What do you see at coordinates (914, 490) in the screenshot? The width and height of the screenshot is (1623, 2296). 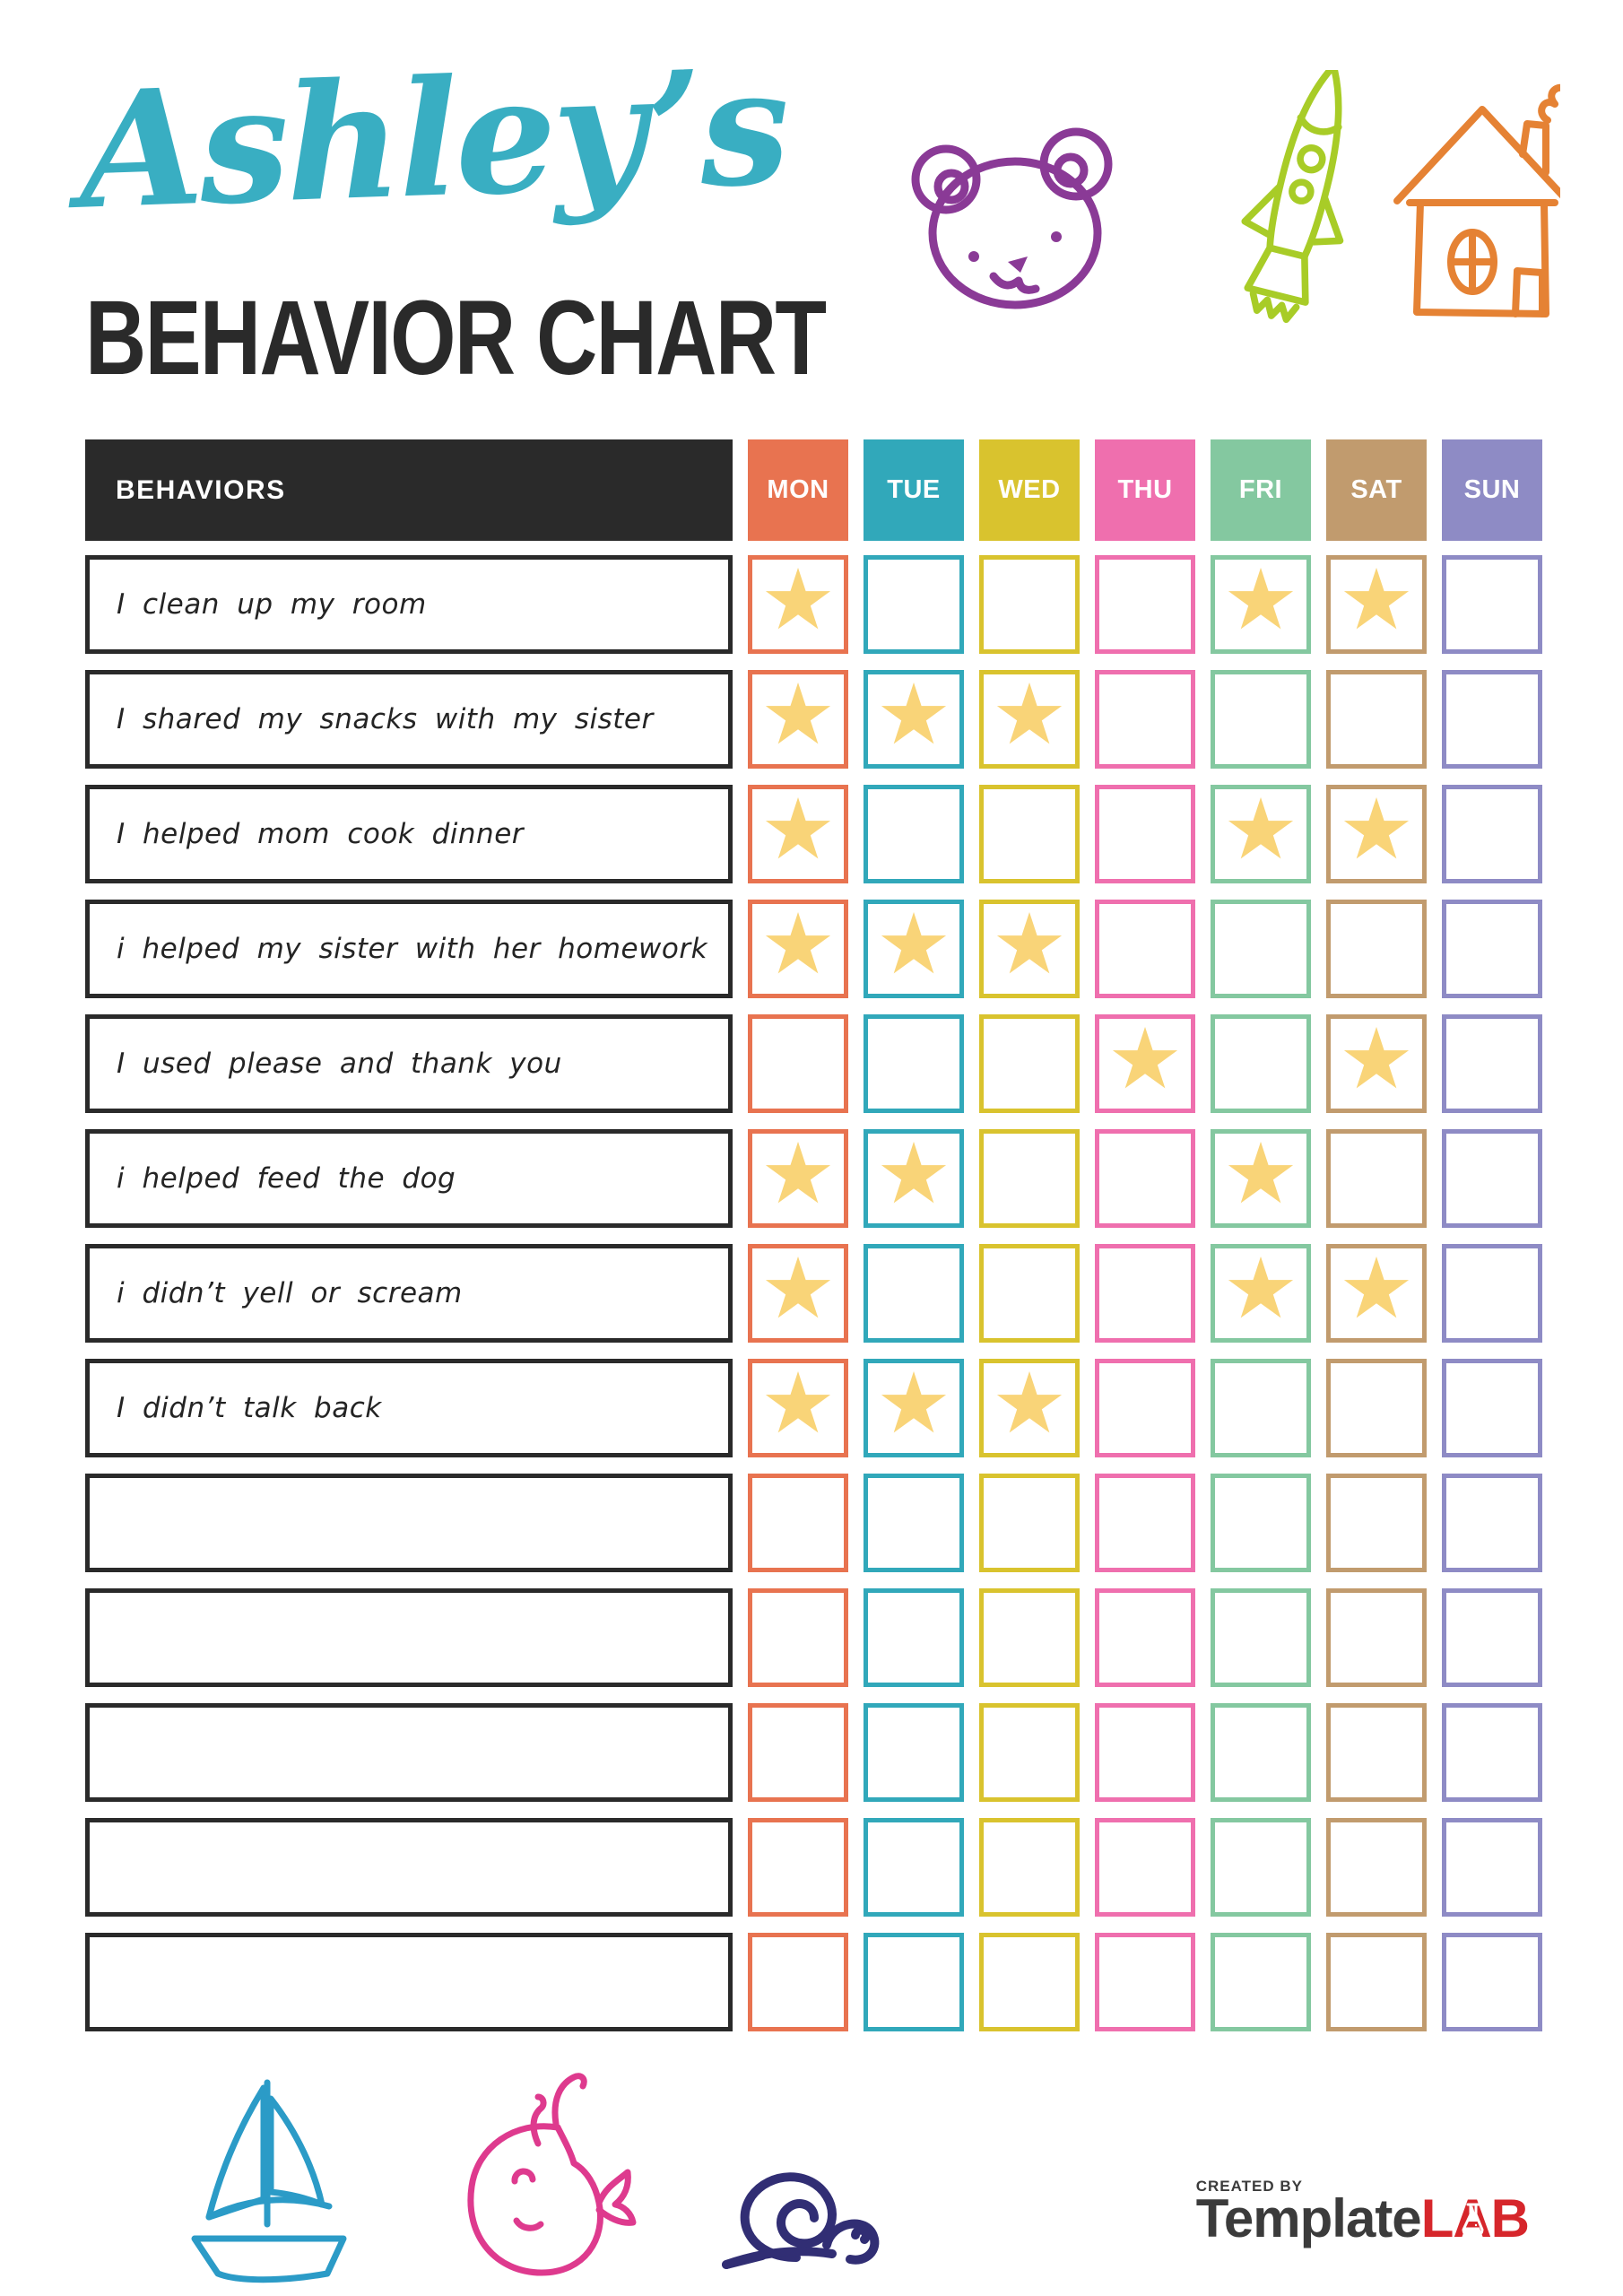 I see `day-header-tue: TUE` at bounding box center [914, 490].